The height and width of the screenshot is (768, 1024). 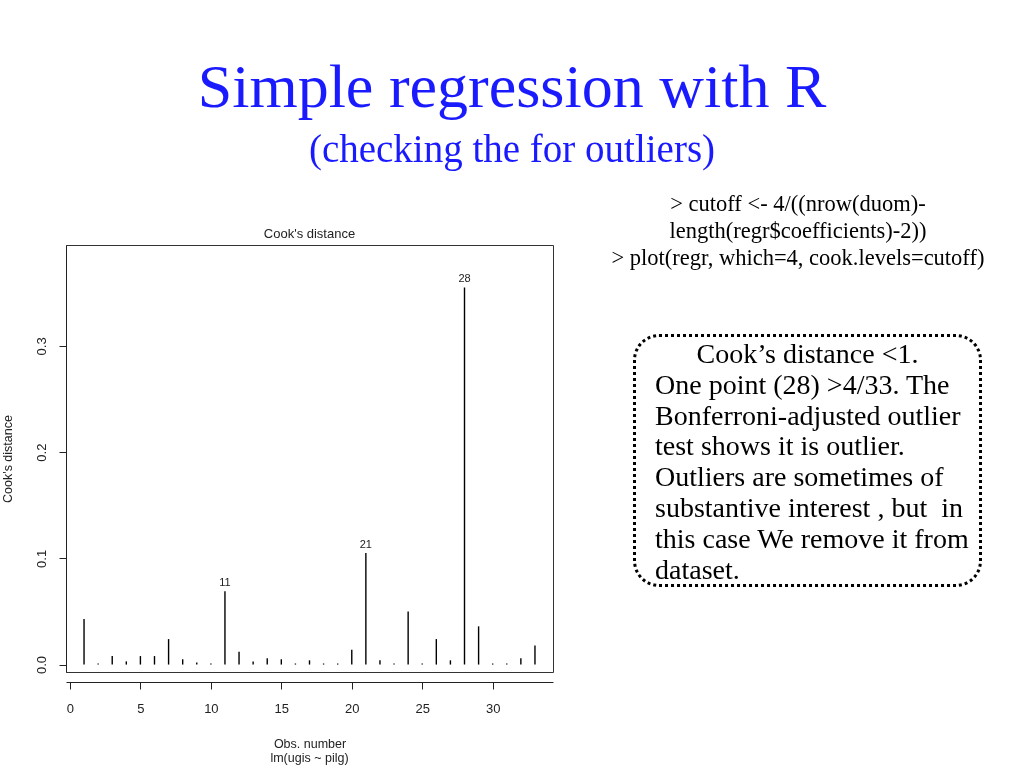 I want to click on text: lm(ugis ~ pilg), so click(x=309, y=758).